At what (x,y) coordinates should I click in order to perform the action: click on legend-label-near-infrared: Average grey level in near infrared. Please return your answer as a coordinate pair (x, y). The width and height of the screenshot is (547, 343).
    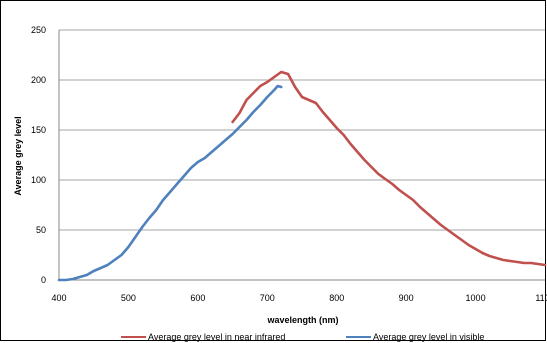
    Looking at the image, I should click on (216, 337).